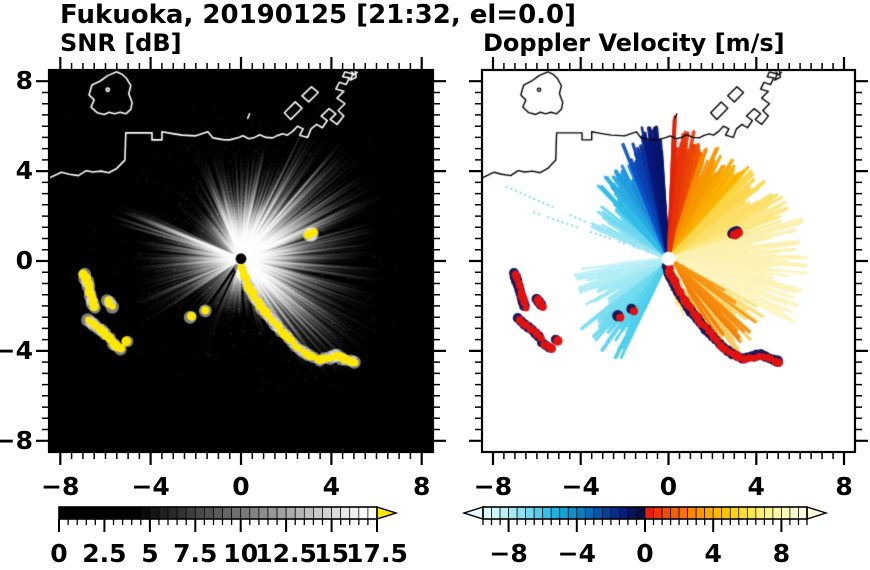  Describe the element at coordinates (104, 553) in the screenshot. I see `colorbar-tick-label: 2.5` at that location.